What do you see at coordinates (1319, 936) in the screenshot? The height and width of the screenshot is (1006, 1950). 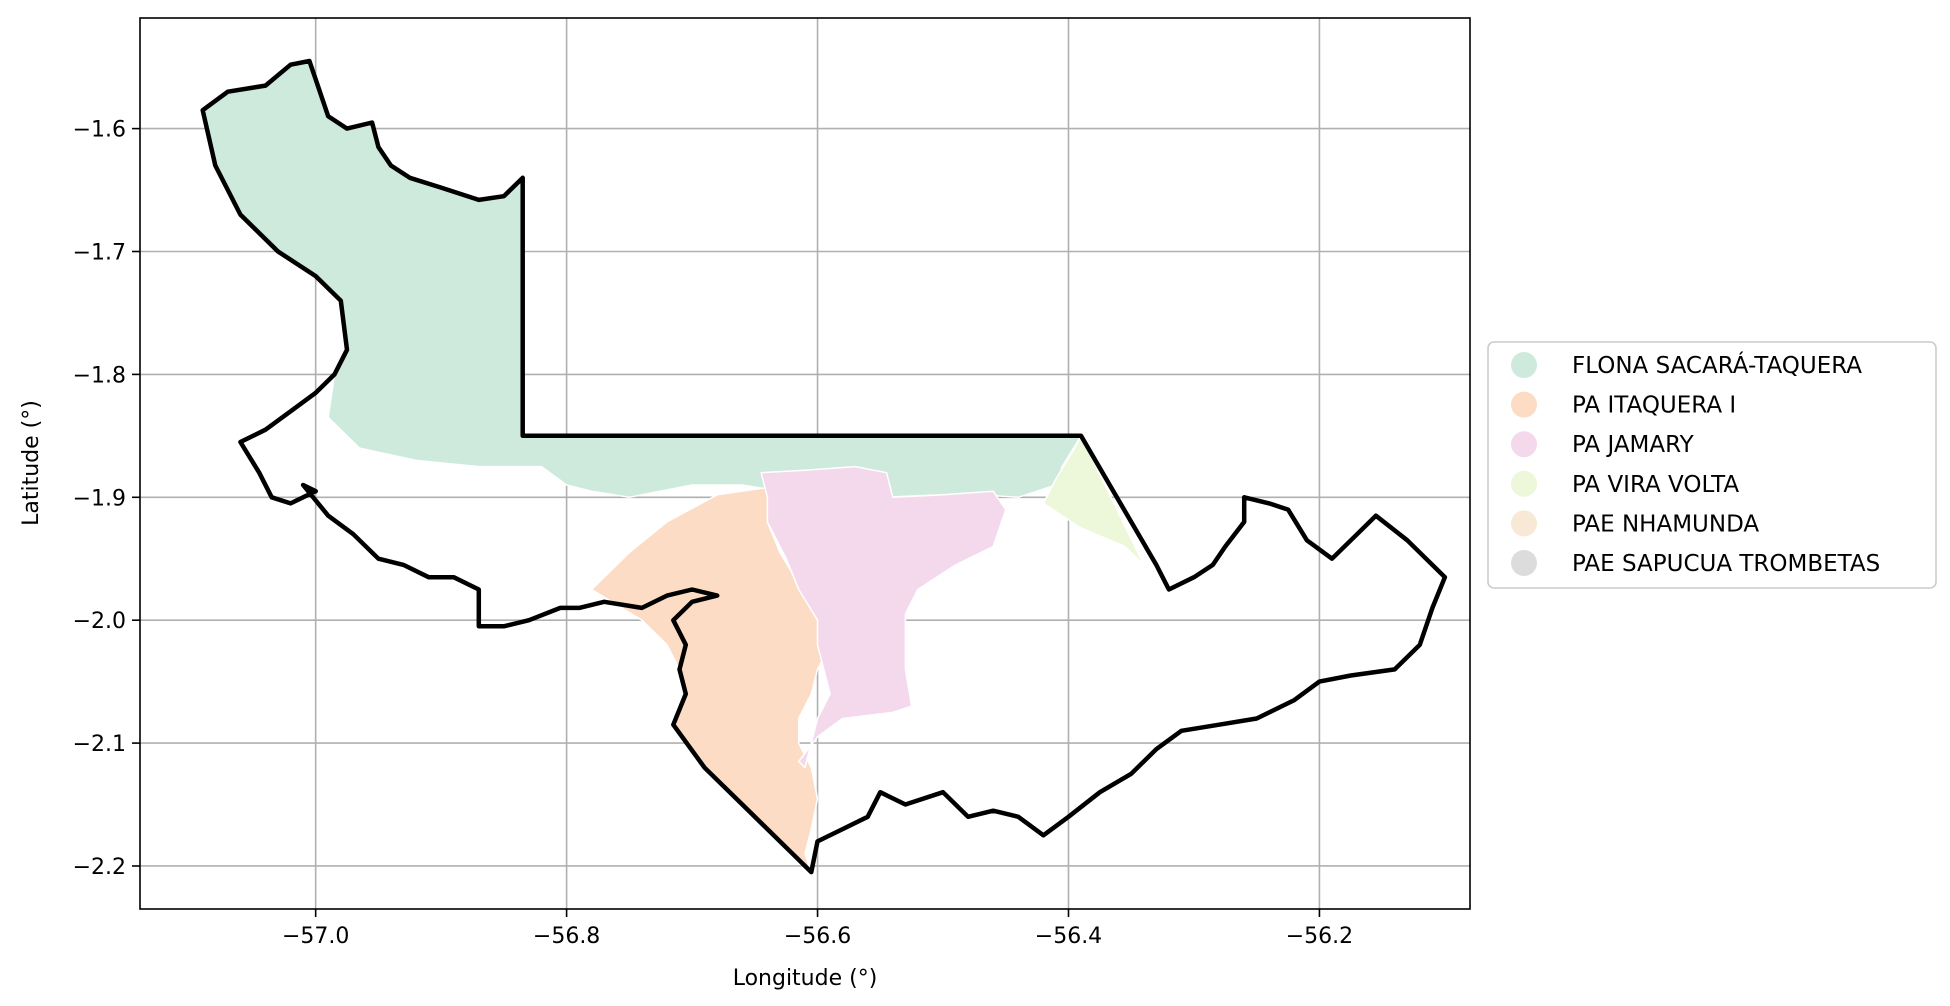 I see `x-tick-label: −56.2` at bounding box center [1319, 936].